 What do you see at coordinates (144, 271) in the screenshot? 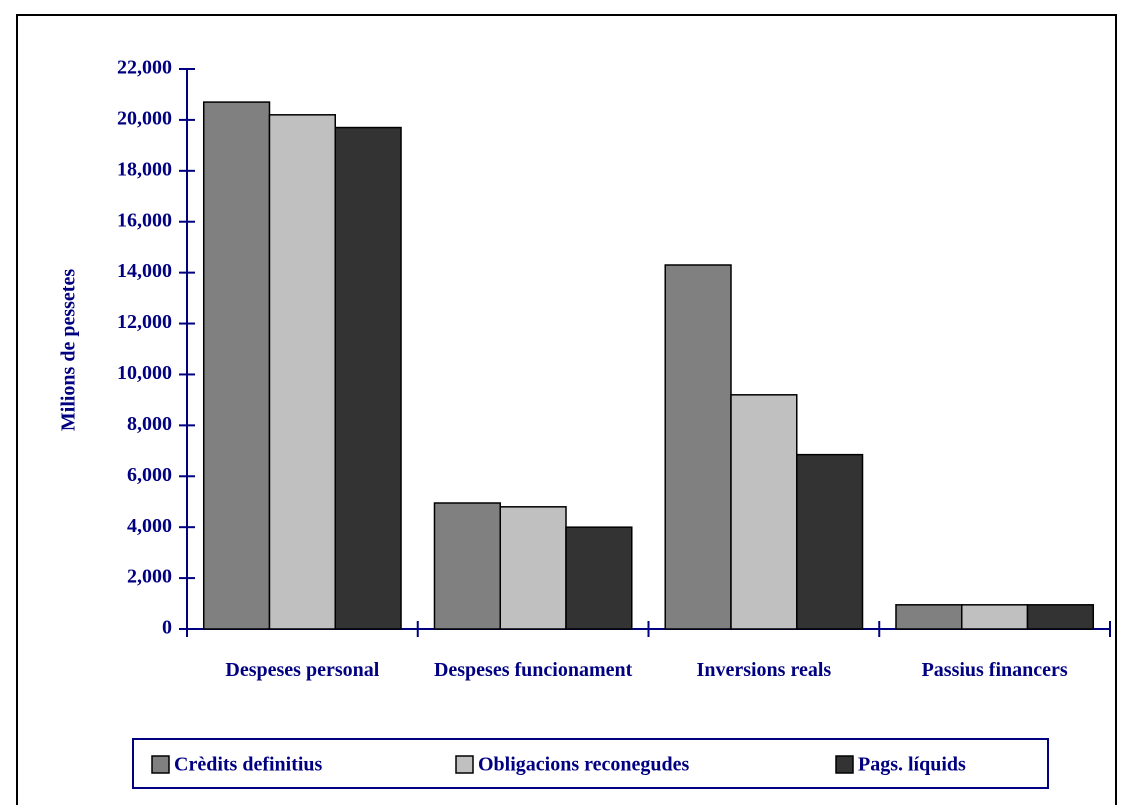
I see `y-tick-label: 14,000` at bounding box center [144, 271].